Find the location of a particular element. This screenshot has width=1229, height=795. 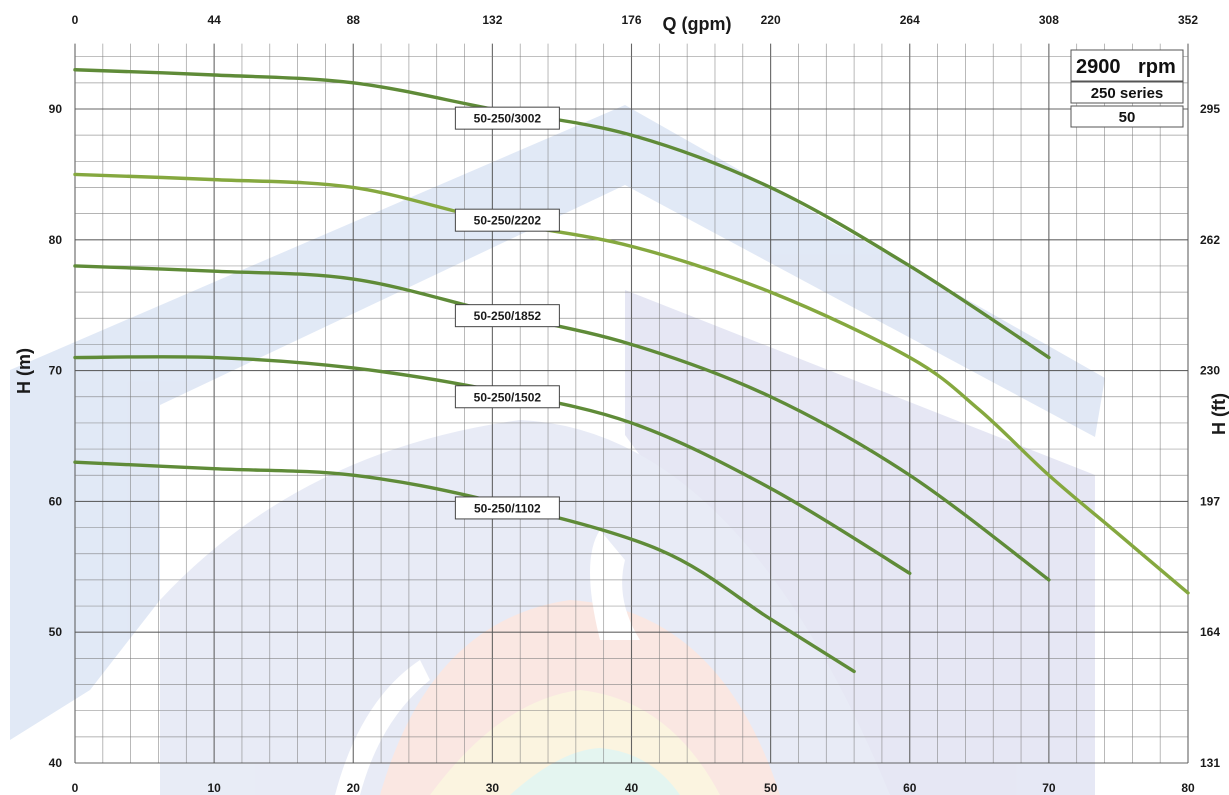

speed-unit: rpm is located at coordinates (1157, 67).